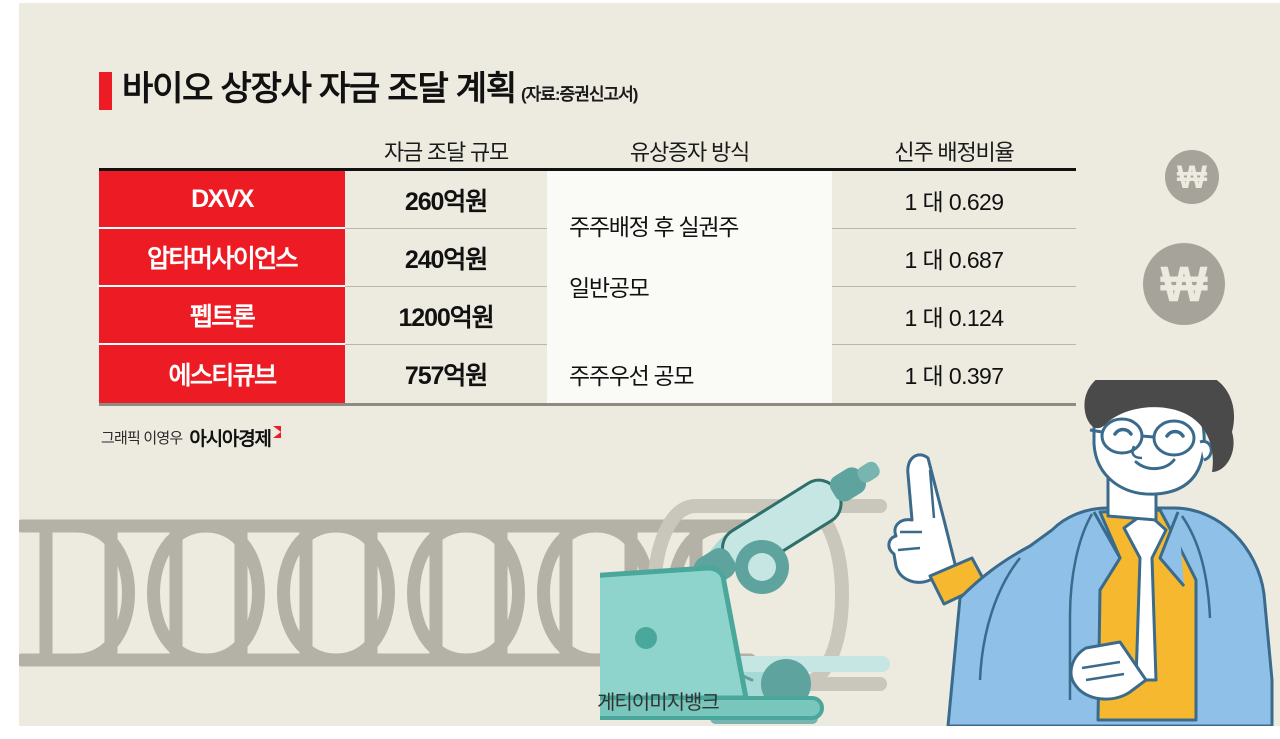 The width and height of the screenshot is (1280, 739). Describe the element at coordinates (922, 518) in the screenshot. I see `pointing-hand` at that location.